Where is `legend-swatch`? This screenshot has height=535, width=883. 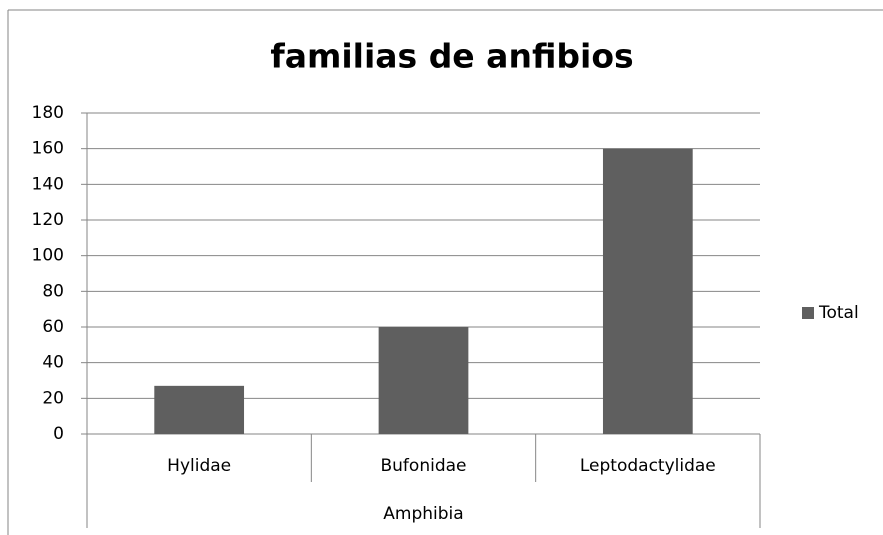
legend-swatch is located at coordinates (808, 313).